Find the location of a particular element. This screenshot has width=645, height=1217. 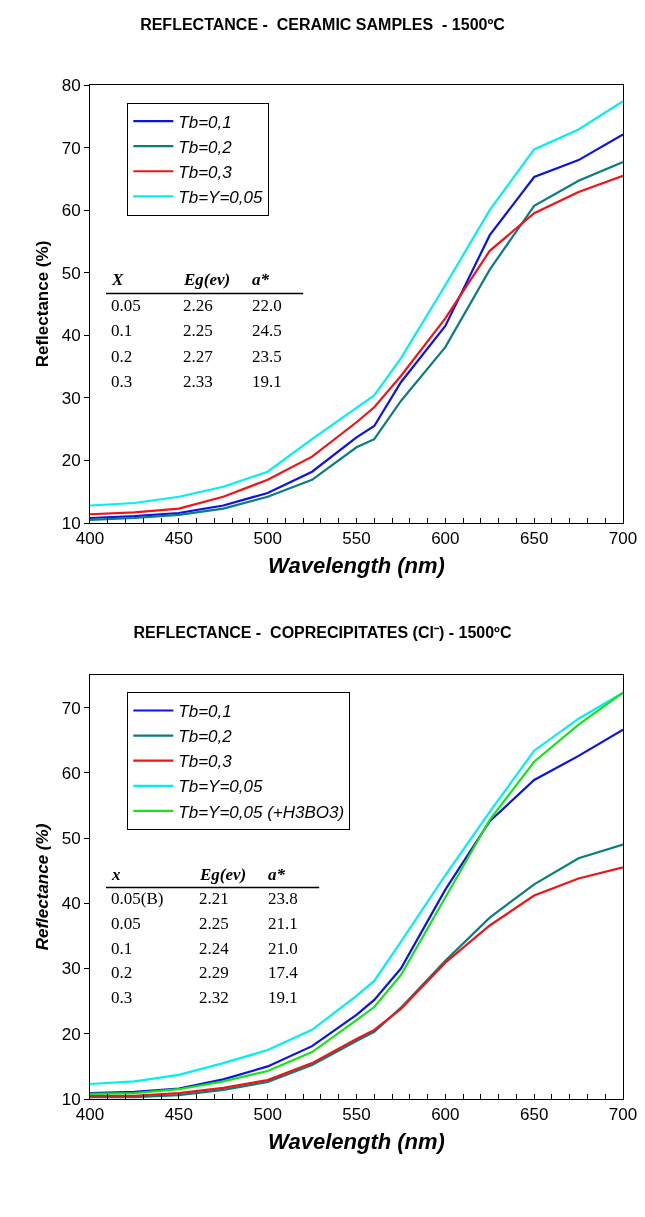

text: 0.05 2.26 22.0 is located at coordinates (196, 305).